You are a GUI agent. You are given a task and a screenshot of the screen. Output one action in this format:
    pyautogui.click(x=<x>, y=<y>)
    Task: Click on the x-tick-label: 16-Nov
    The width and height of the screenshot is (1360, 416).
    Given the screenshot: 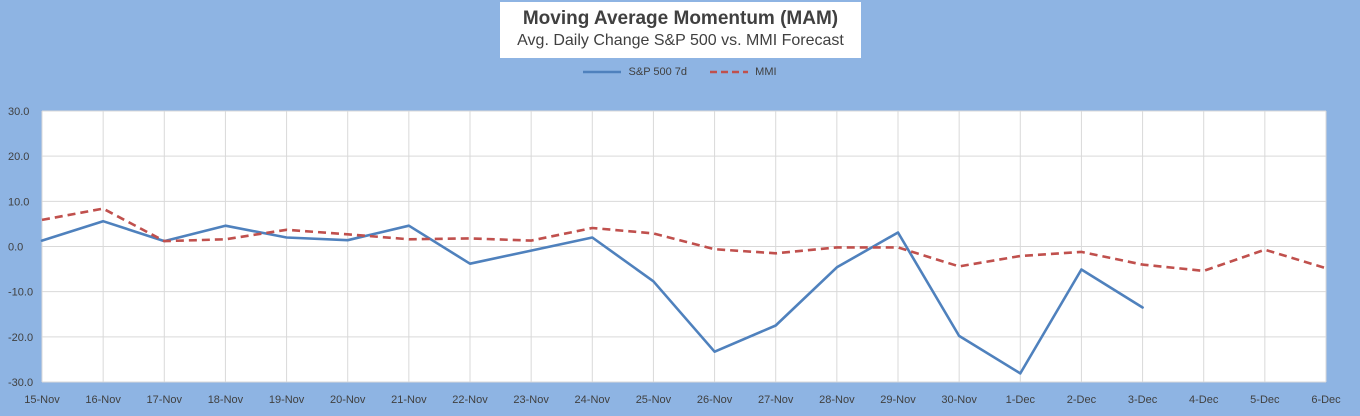 What is the action you would take?
    pyautogui.click(x=103, y=400)
    